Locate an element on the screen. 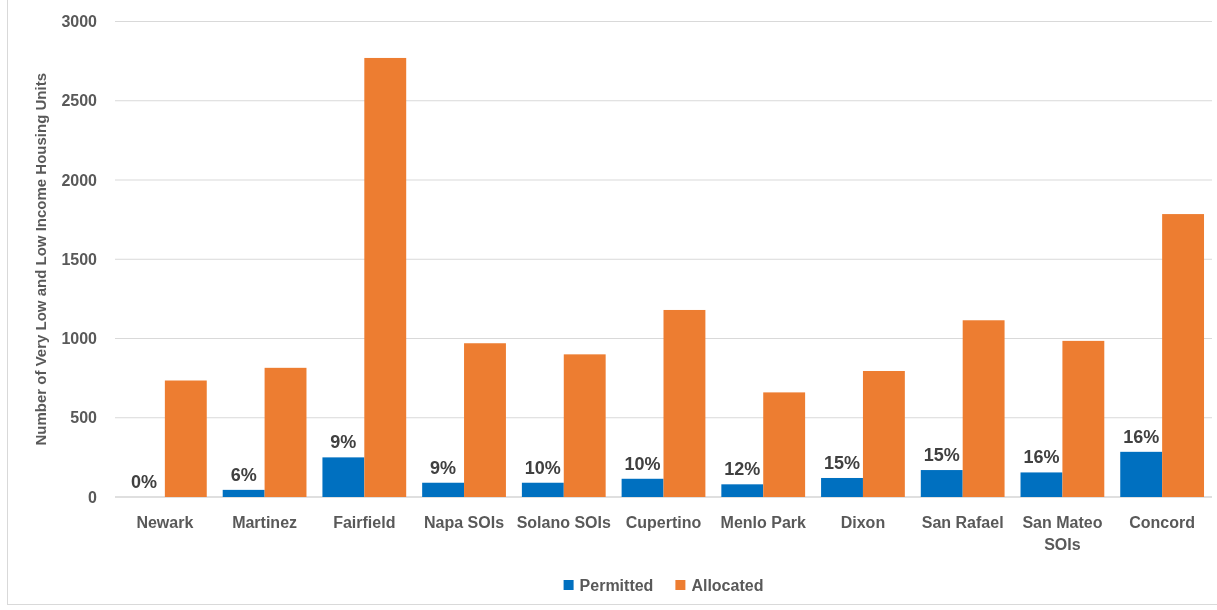 This screenshot has width=1217, height=610. y-tick-label: 500 is located at coordinates (84, 418).